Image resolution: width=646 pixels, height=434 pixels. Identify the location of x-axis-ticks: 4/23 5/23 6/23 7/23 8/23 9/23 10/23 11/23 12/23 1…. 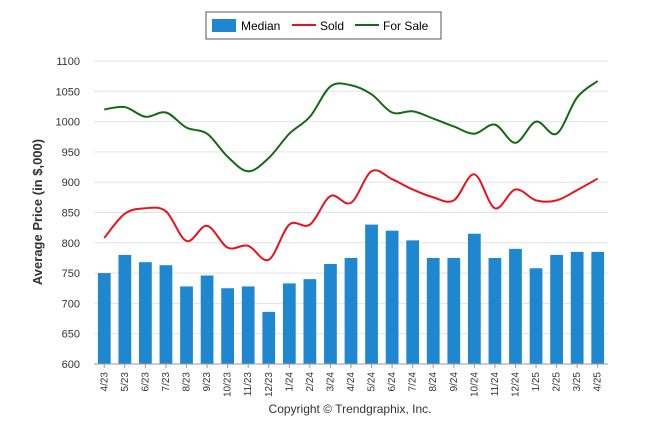
(351, 380).